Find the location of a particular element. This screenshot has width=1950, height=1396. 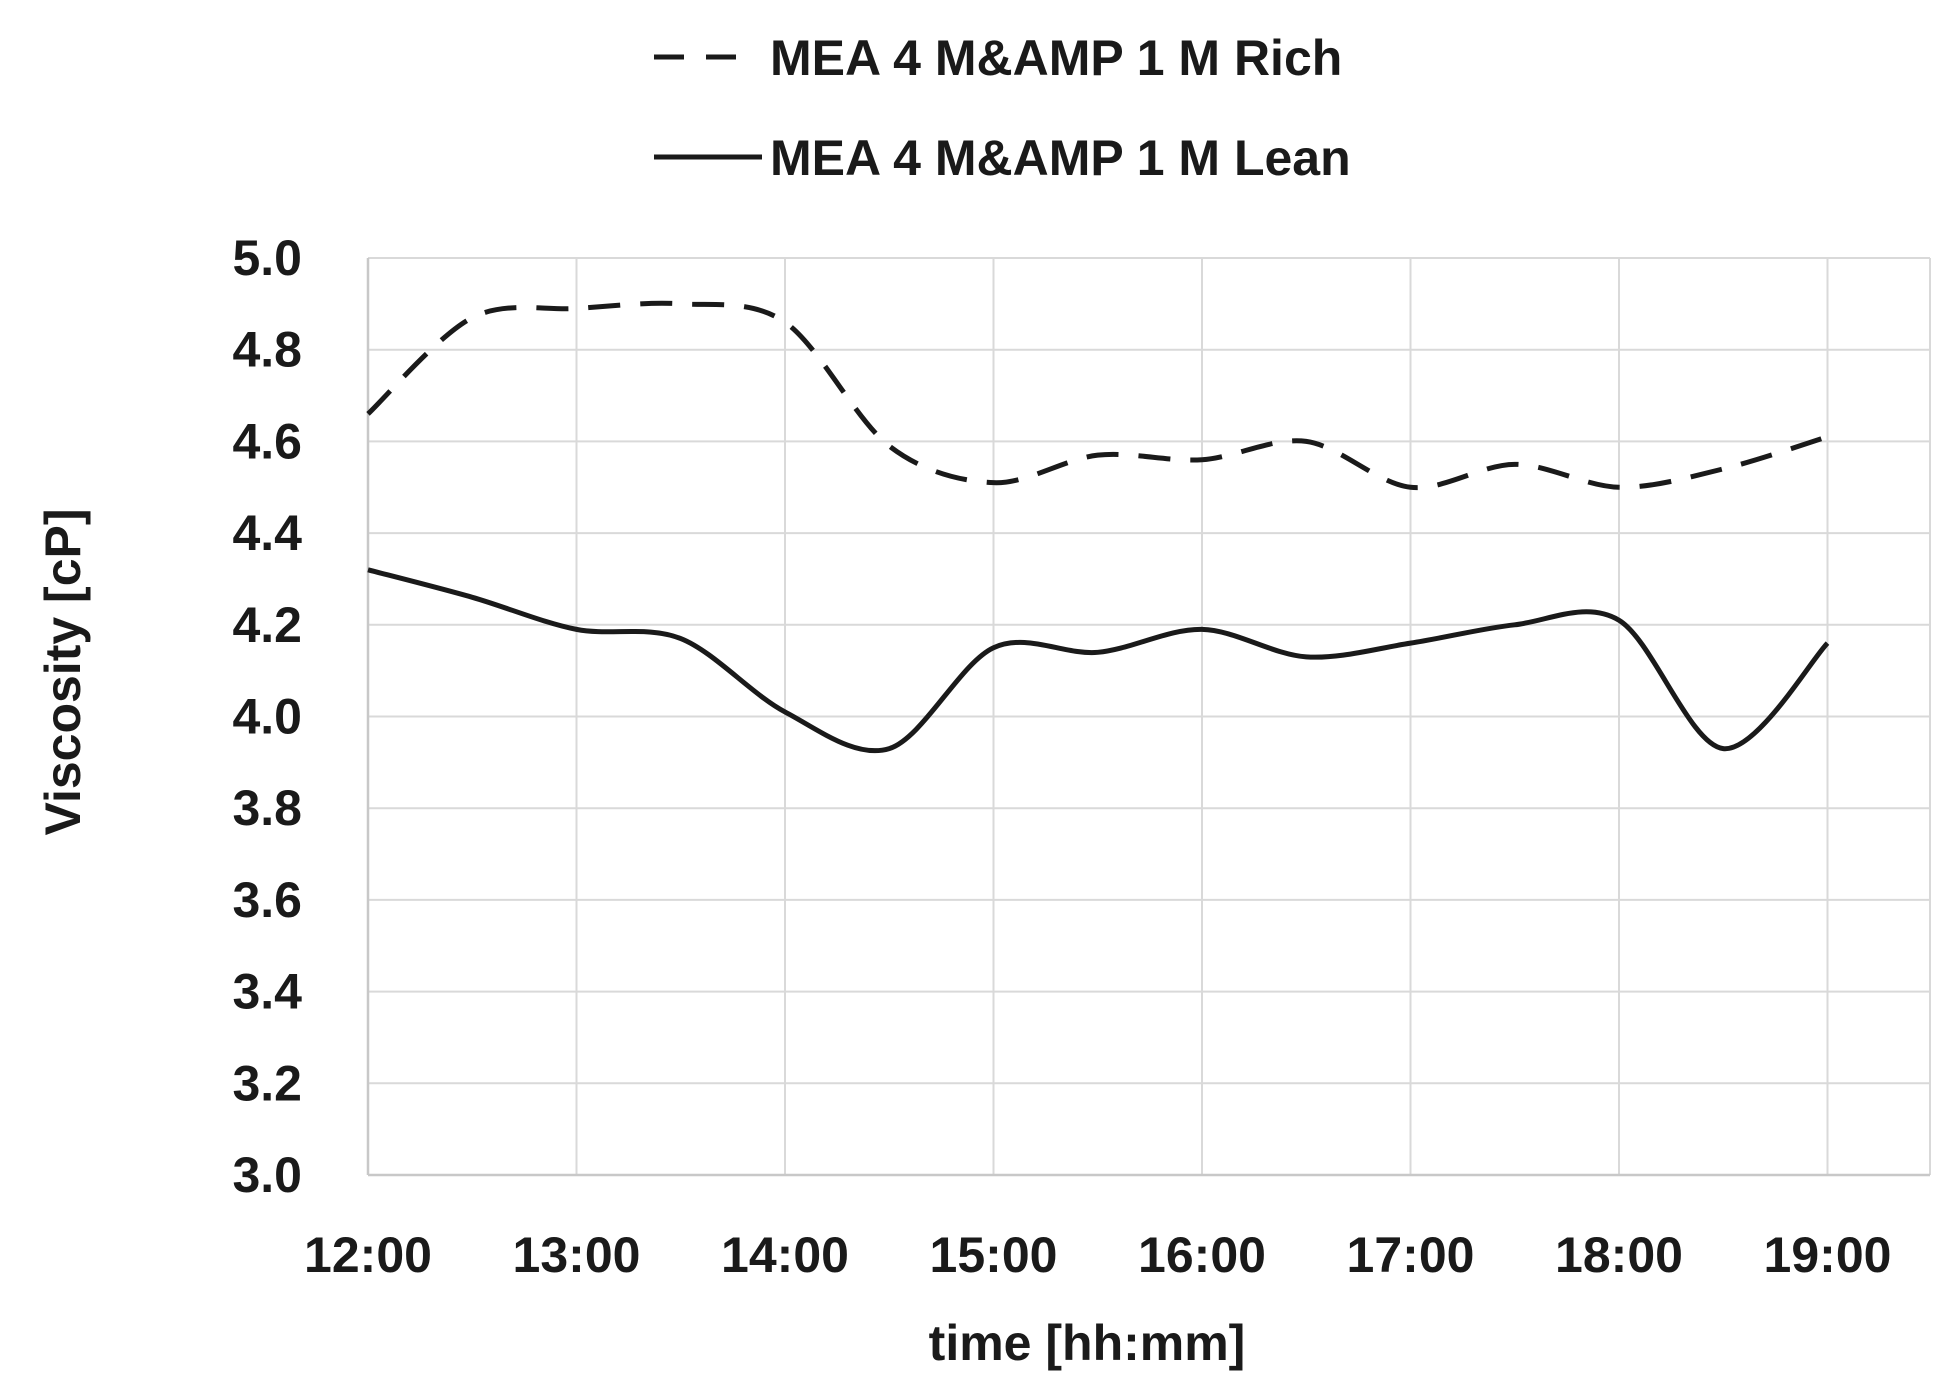

x-tick-label: 16:00 is located at coordinates (1202, 1255).